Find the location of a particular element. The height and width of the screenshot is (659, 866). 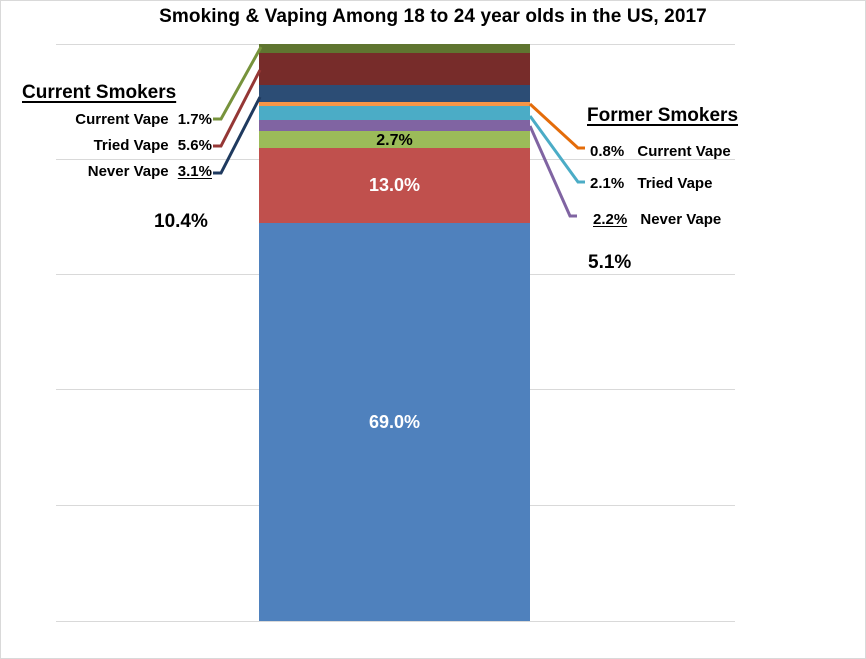

segment-former-current-vape is located at coordinates (394, 104).